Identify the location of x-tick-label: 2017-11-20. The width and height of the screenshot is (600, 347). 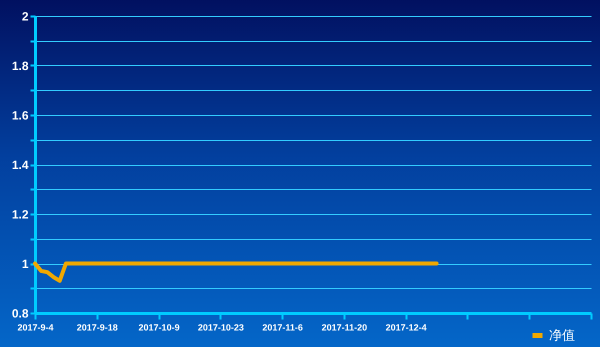
(345, 327).